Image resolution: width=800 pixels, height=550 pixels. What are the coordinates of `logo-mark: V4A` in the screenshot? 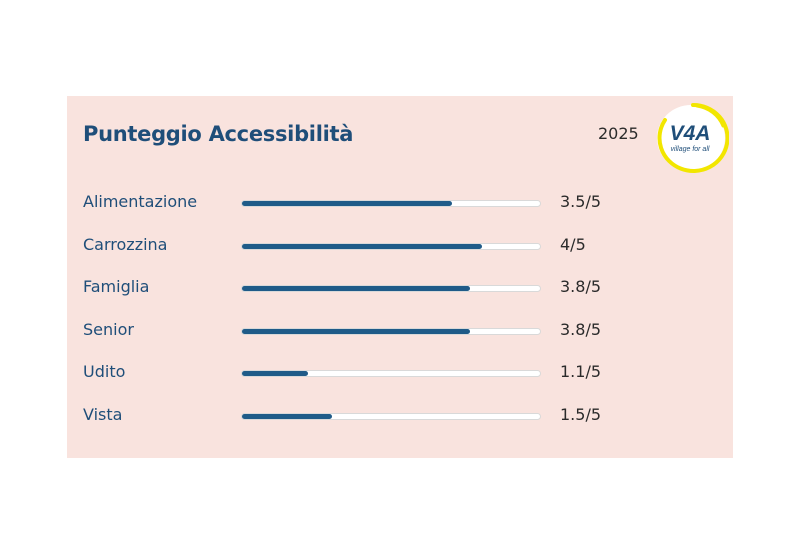 It's located at (690, 133).